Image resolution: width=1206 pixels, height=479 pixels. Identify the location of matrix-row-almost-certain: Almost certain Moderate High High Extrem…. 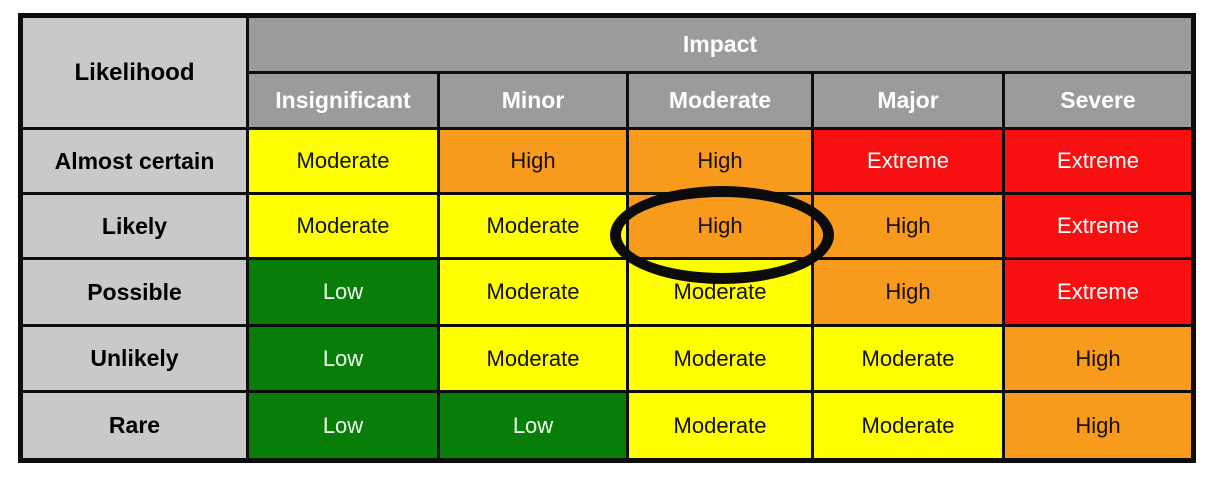
(607, 161).